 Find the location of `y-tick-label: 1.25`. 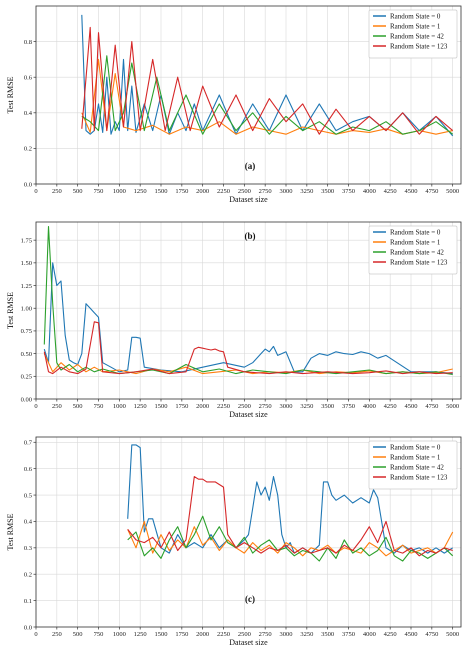

y-tick-label: 1.25 is located at coordinates (26, 286).